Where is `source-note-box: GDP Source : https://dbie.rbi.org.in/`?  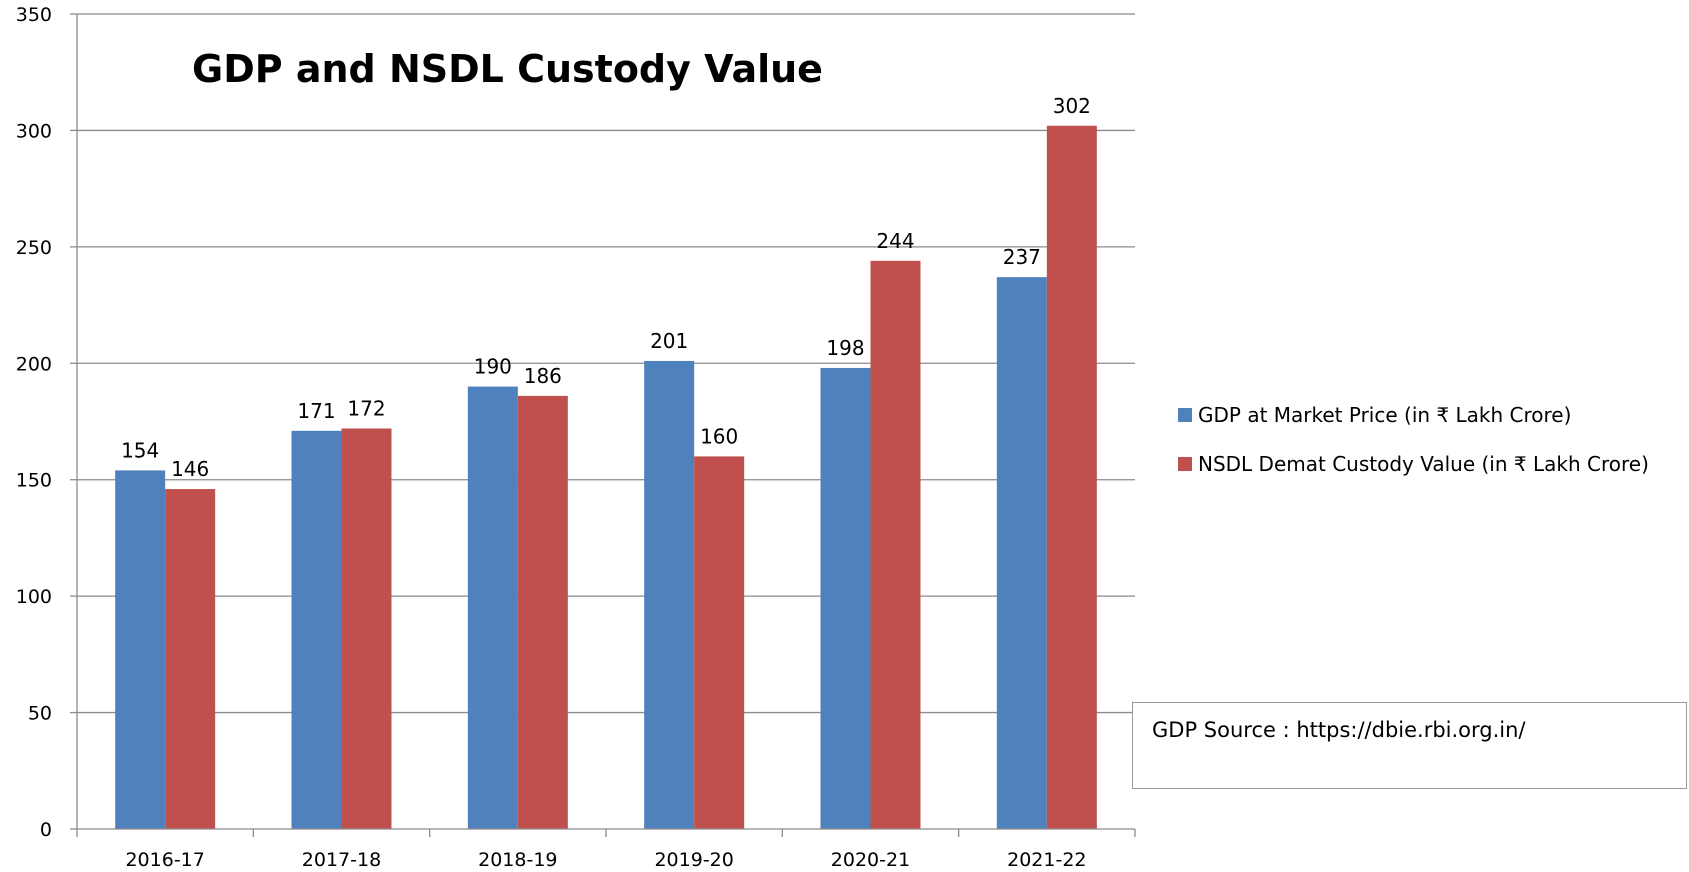
source-note-box: GDP Source : https://dbie.rbi.org.in/ is located at coordinates (1409, 745).